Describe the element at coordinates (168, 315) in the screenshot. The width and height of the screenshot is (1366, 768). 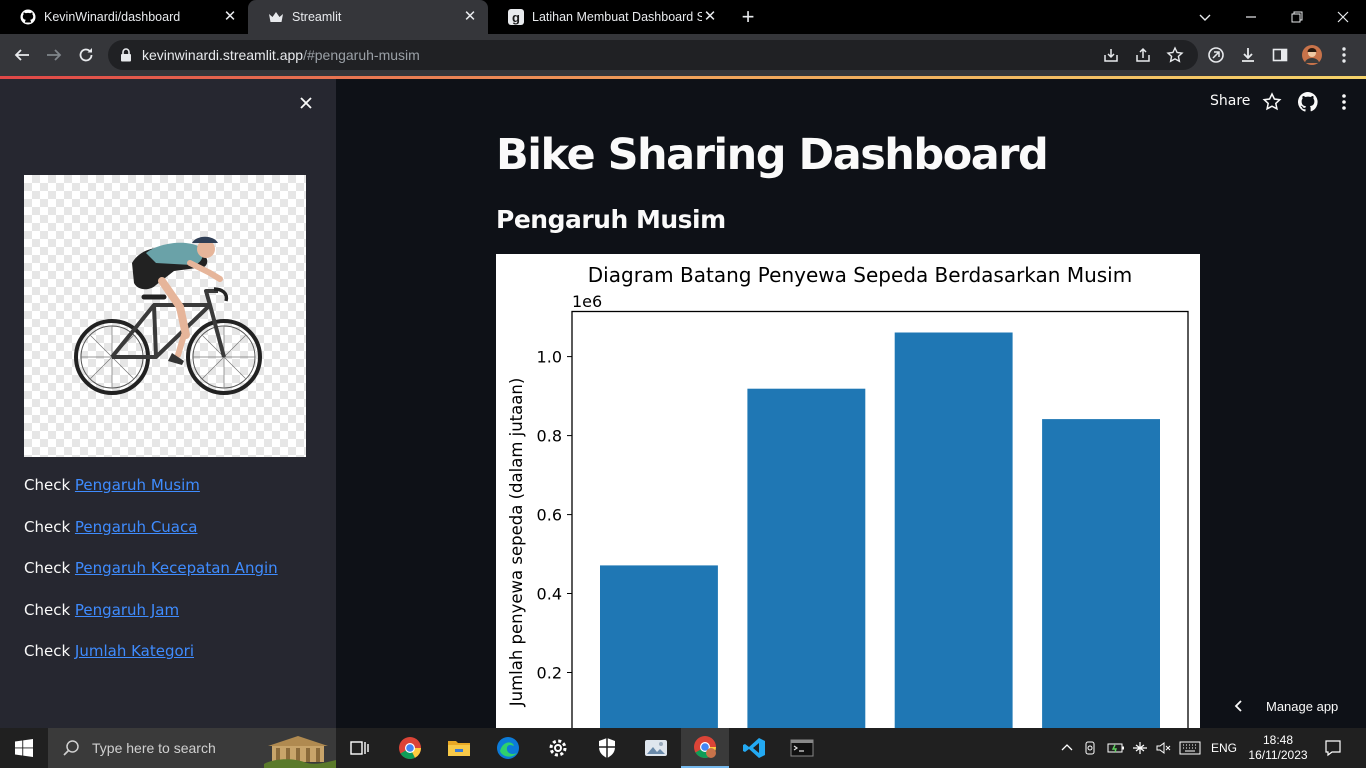
I see `cyclist-illustration` at that location.